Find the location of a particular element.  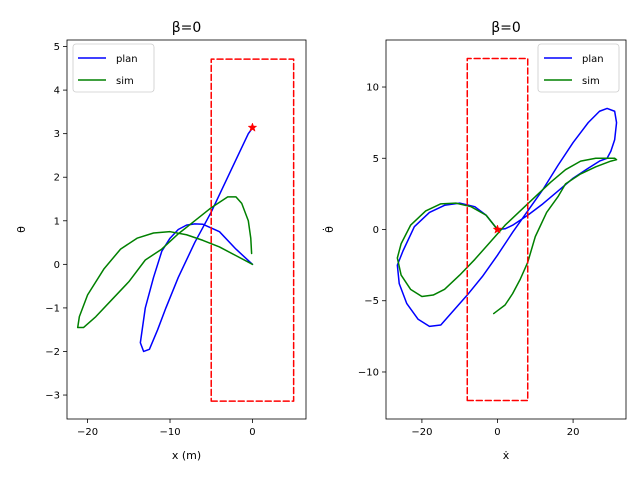

series-plan-line is located at coordinates (196, 240).